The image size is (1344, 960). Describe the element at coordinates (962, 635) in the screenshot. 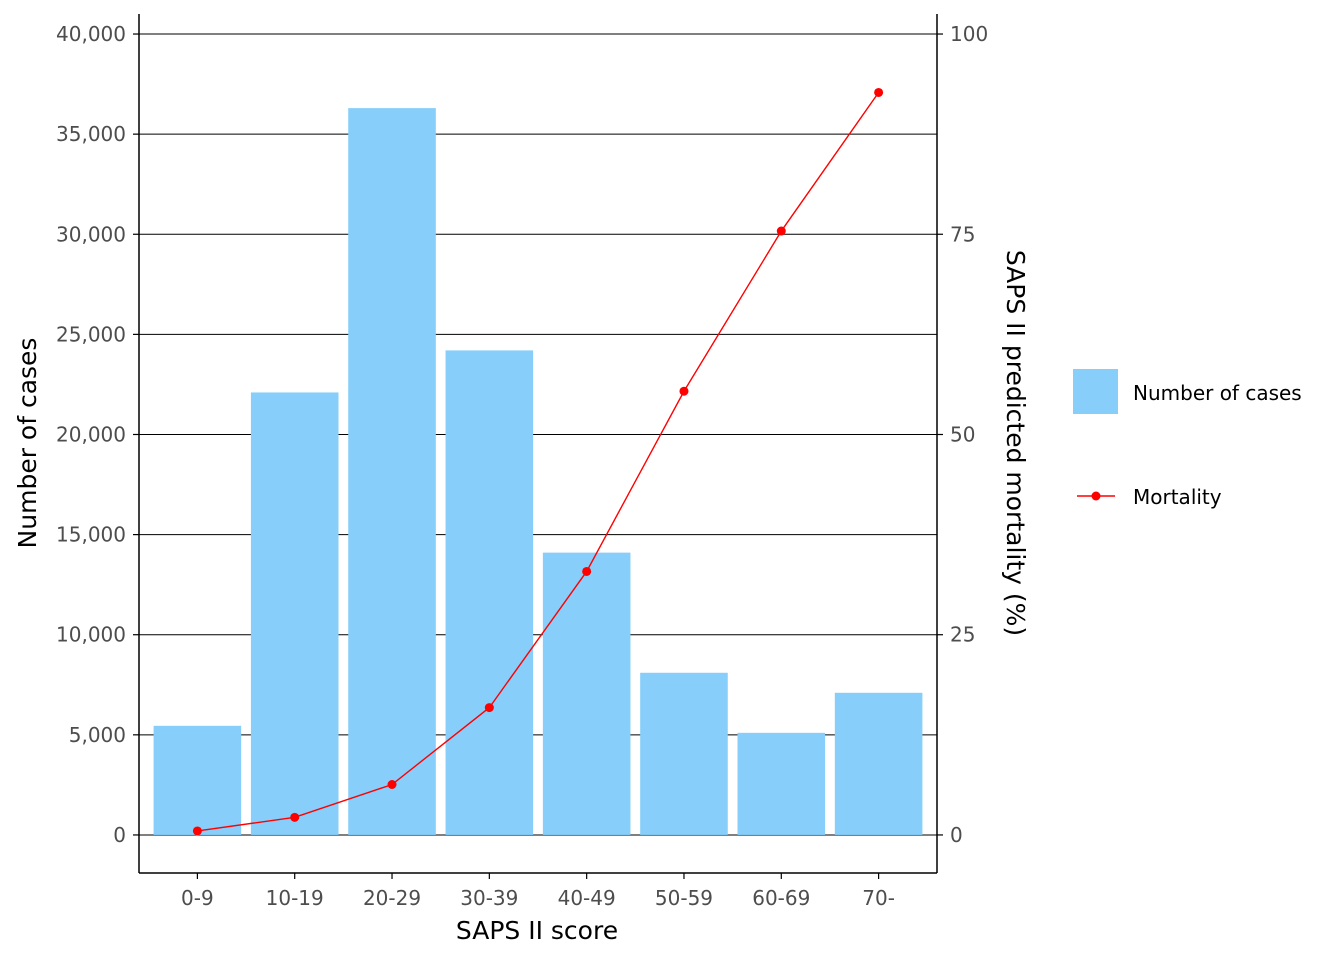

I see `y2-tick-label-25: 25` at that location.